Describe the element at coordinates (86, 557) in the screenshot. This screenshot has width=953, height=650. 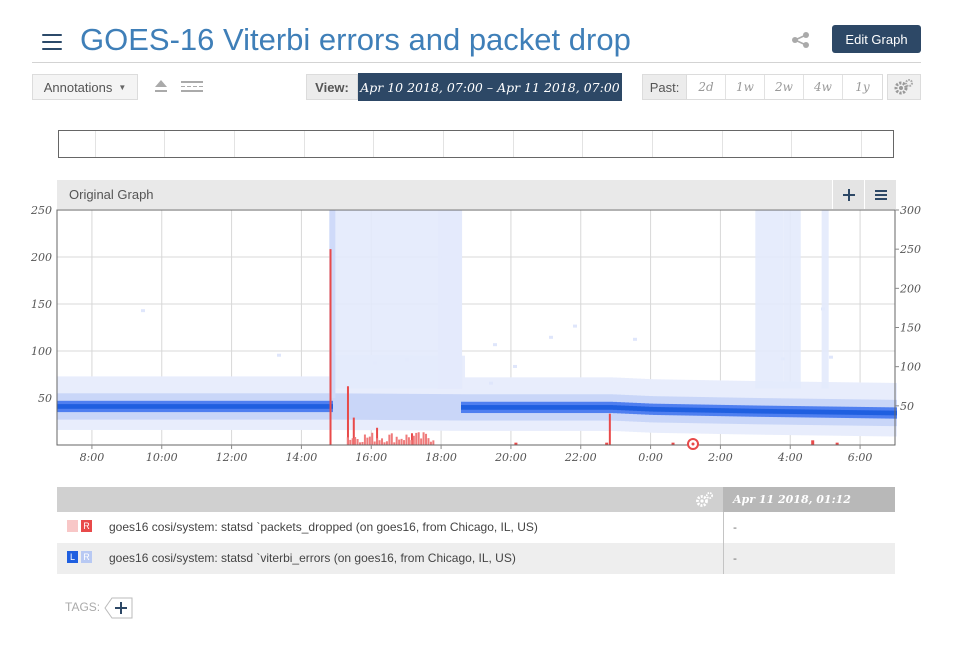
I see `swatch-axis-right-unused: R` at that location.